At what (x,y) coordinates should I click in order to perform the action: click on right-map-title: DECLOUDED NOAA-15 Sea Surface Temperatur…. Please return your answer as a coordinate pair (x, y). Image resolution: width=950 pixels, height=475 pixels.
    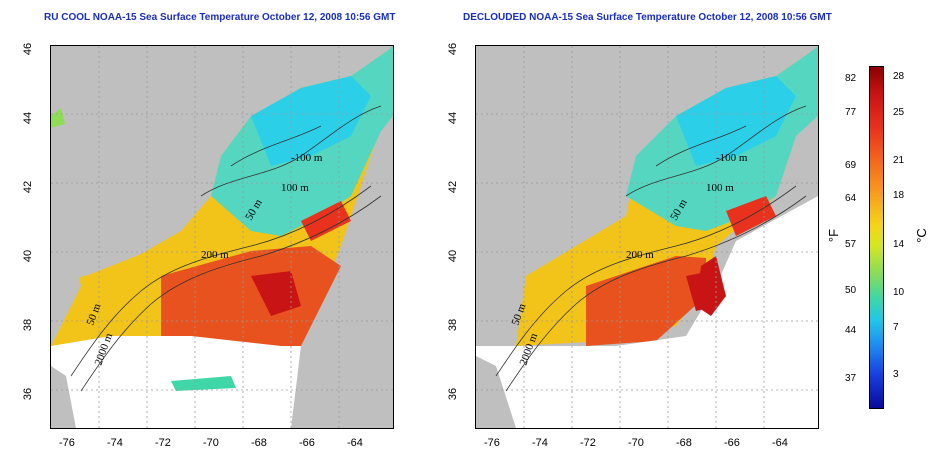
    Looking at the image, I should click on (647, 17).